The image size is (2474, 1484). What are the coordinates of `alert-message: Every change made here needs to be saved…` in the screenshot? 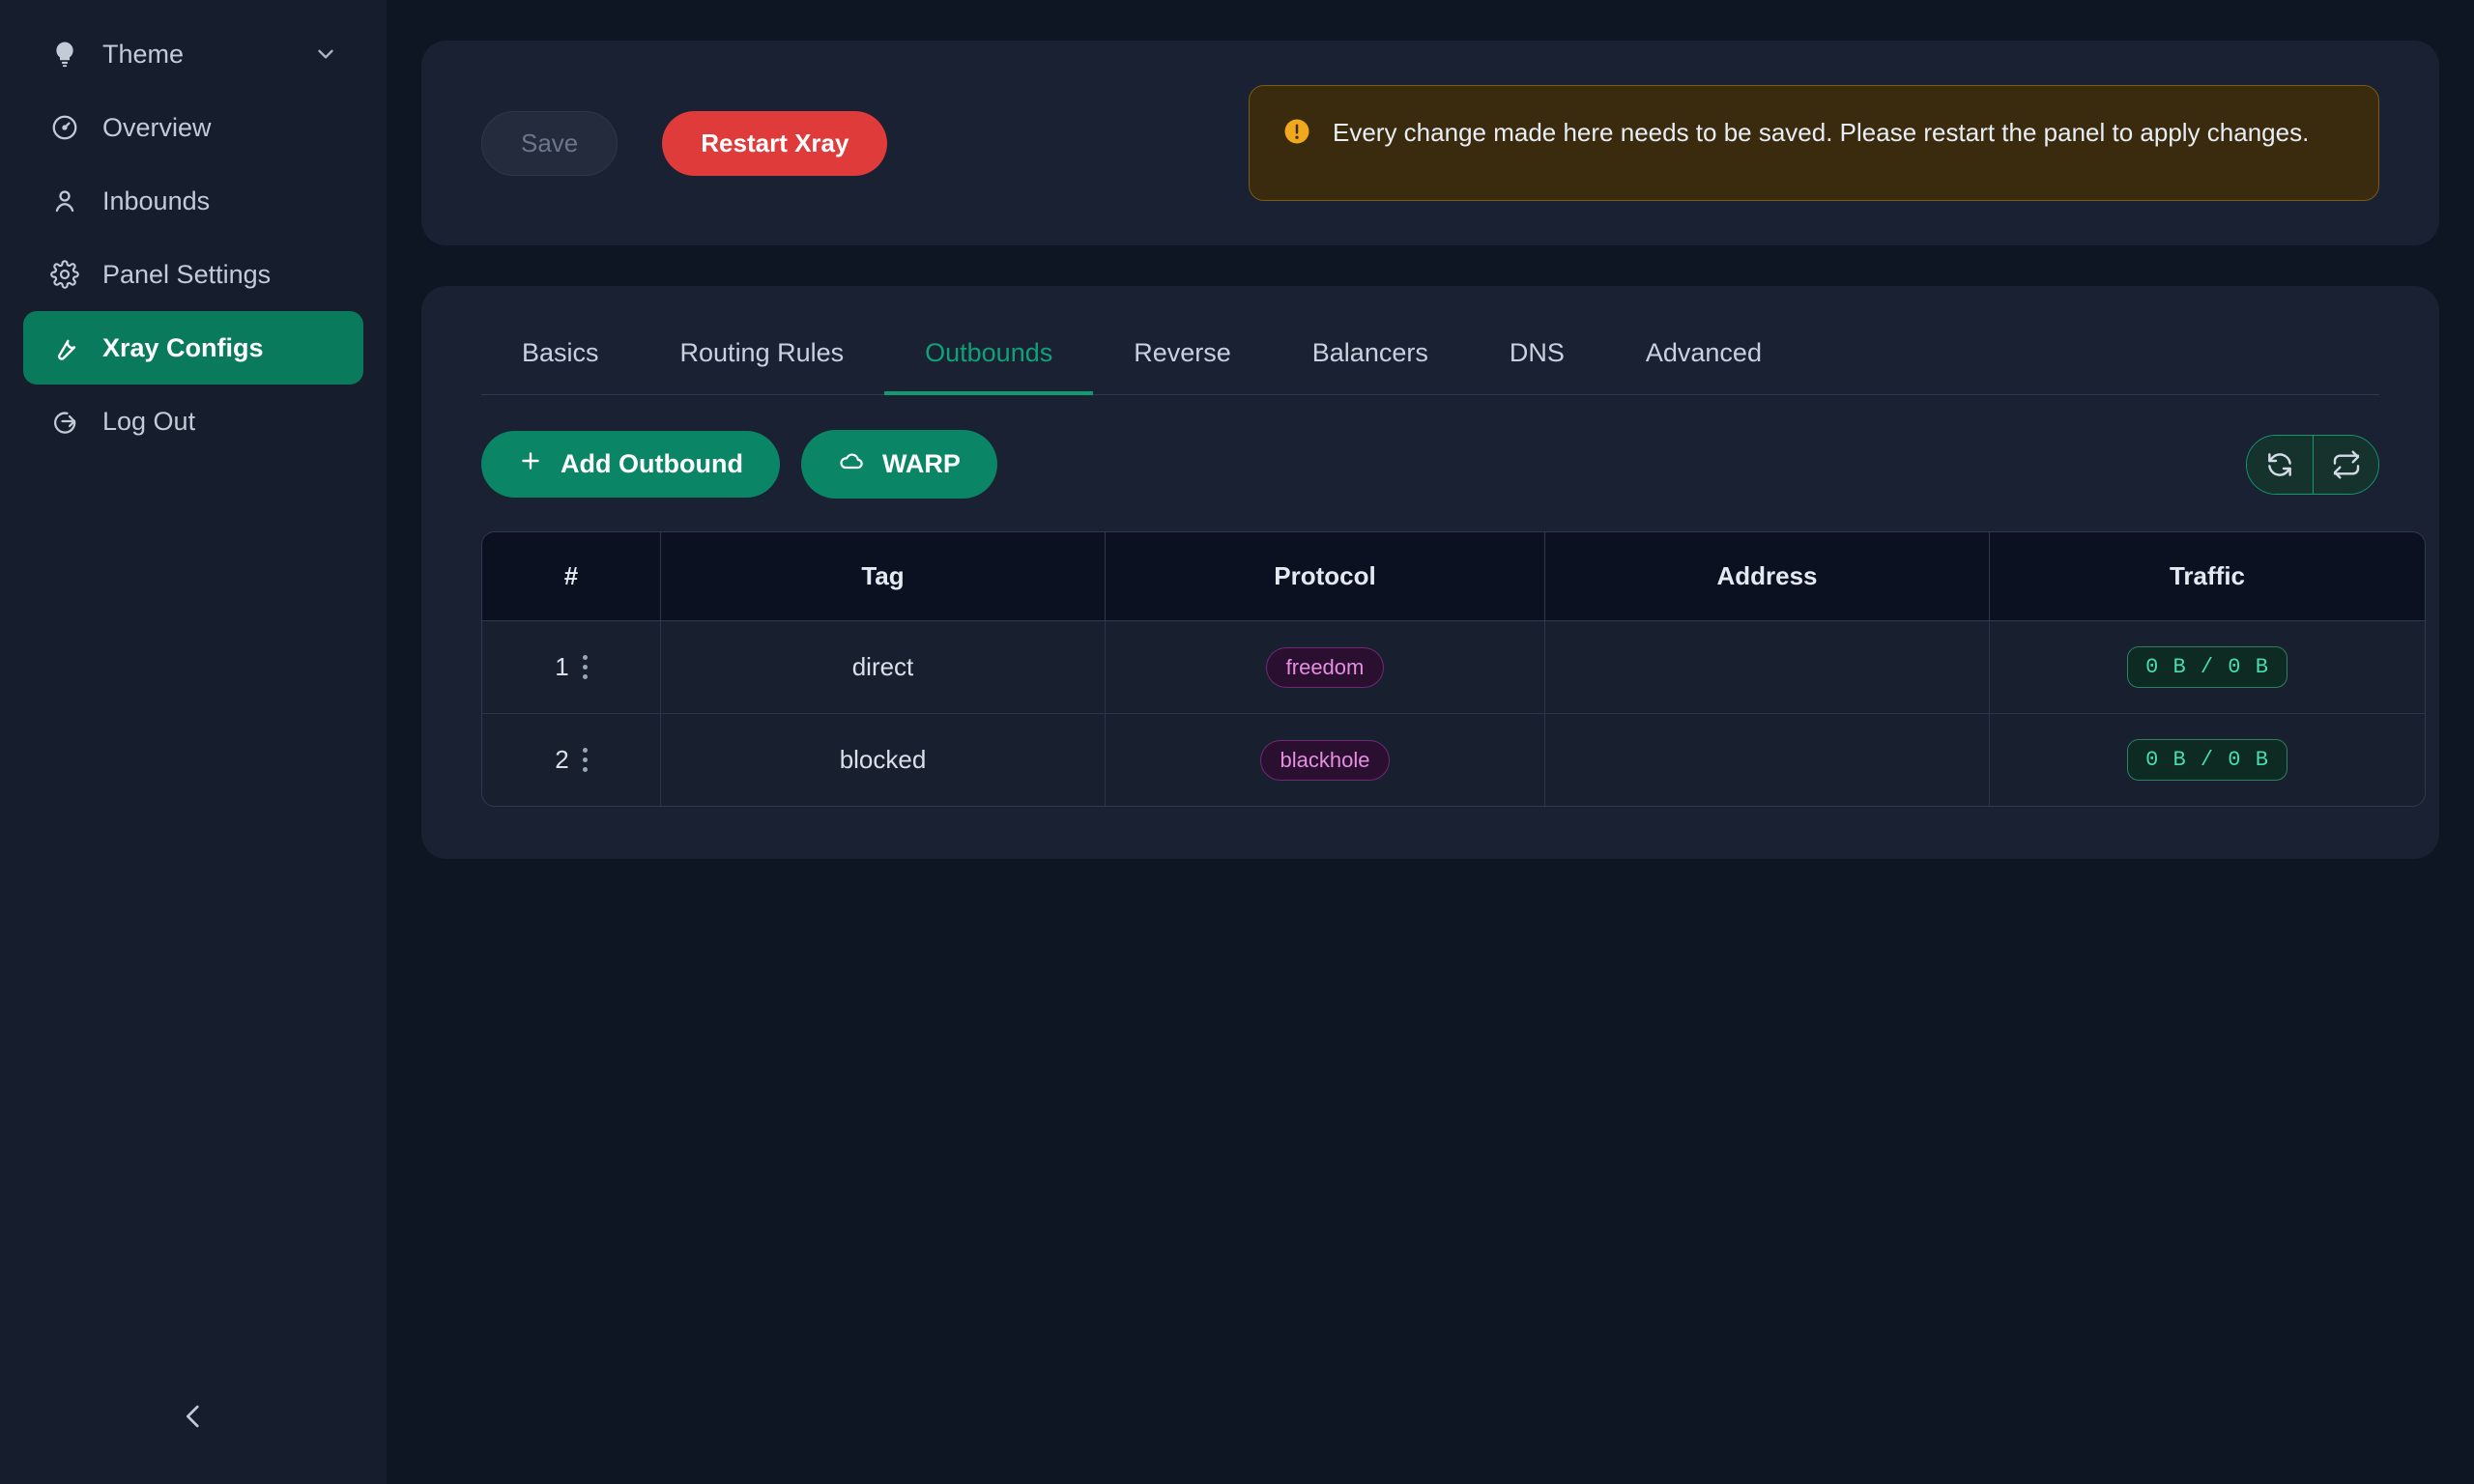 It's located at (1822, 132).